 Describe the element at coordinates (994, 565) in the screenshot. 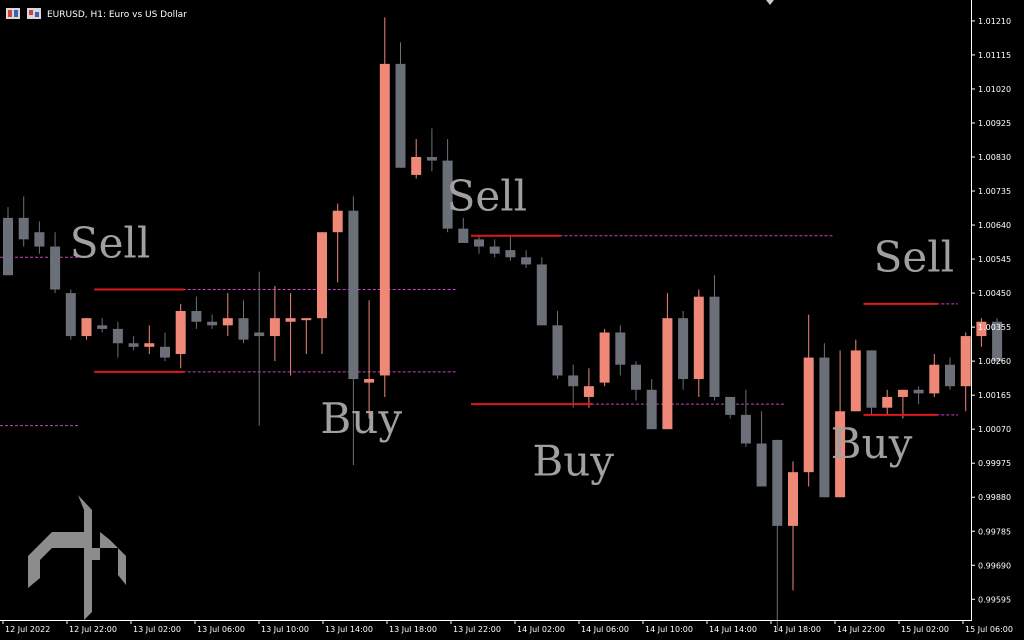

I see `y-tick-label: 0.99690` at that location.